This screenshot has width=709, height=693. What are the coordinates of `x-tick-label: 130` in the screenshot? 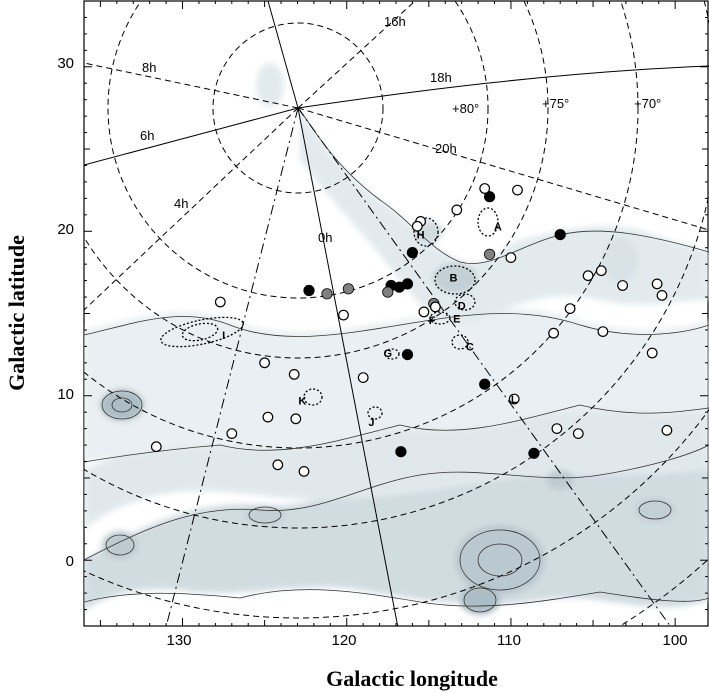 It's located at (178, 640).